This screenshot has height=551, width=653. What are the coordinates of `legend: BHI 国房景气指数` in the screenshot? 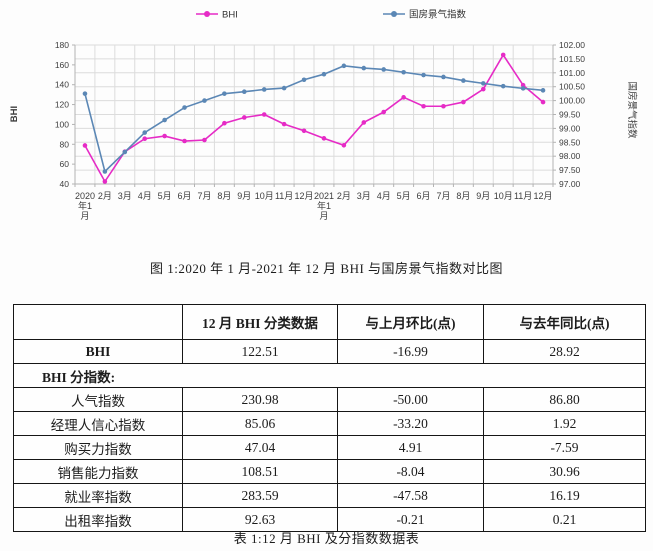 It's located at (331, 15).